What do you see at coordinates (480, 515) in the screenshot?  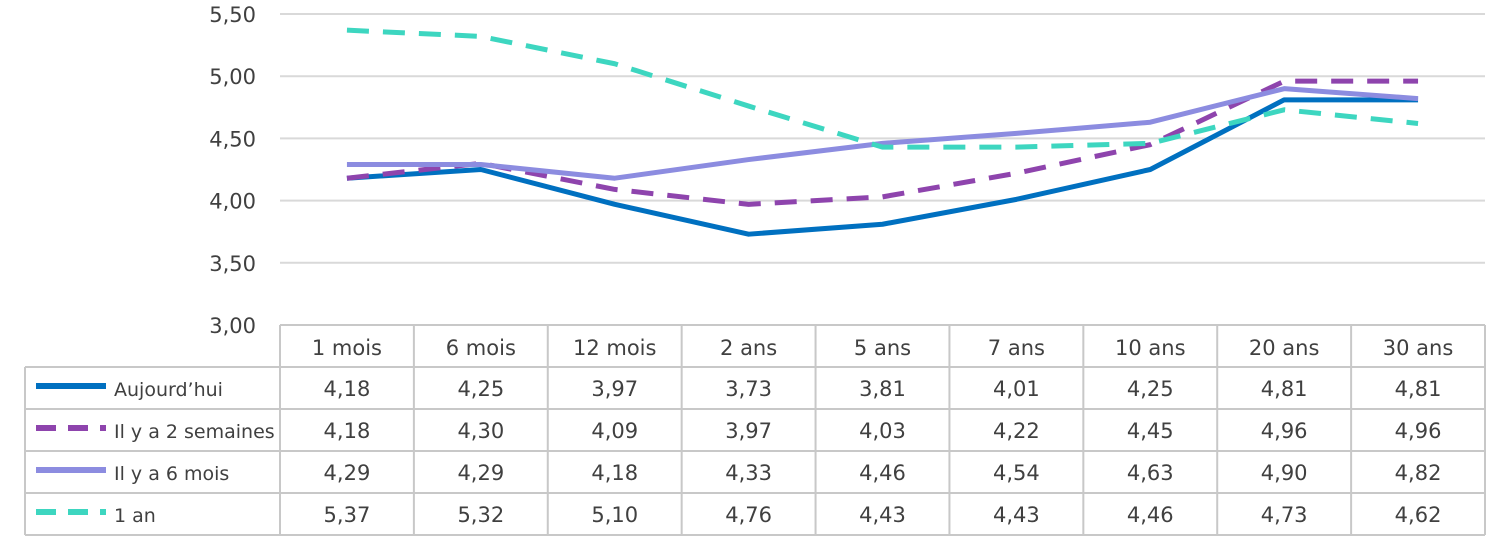 I see `data-value: 5,32` at bounding box center [480, 515].